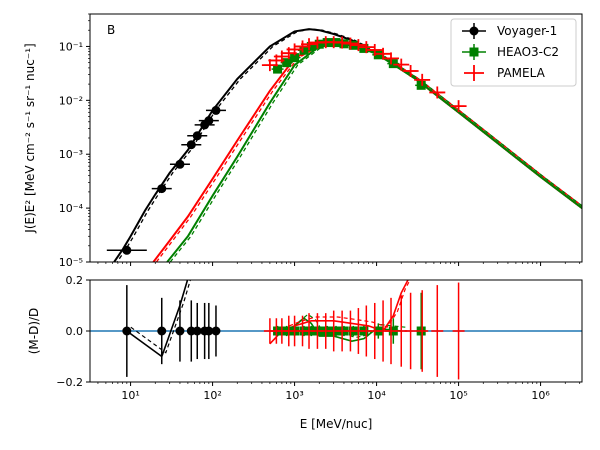 The width and height of the screenshot is (600, 450). What do you see at coordinates (474, 31) in the screenshot?
I see `legend-marker-voyager` at bounding box center [474, 31].